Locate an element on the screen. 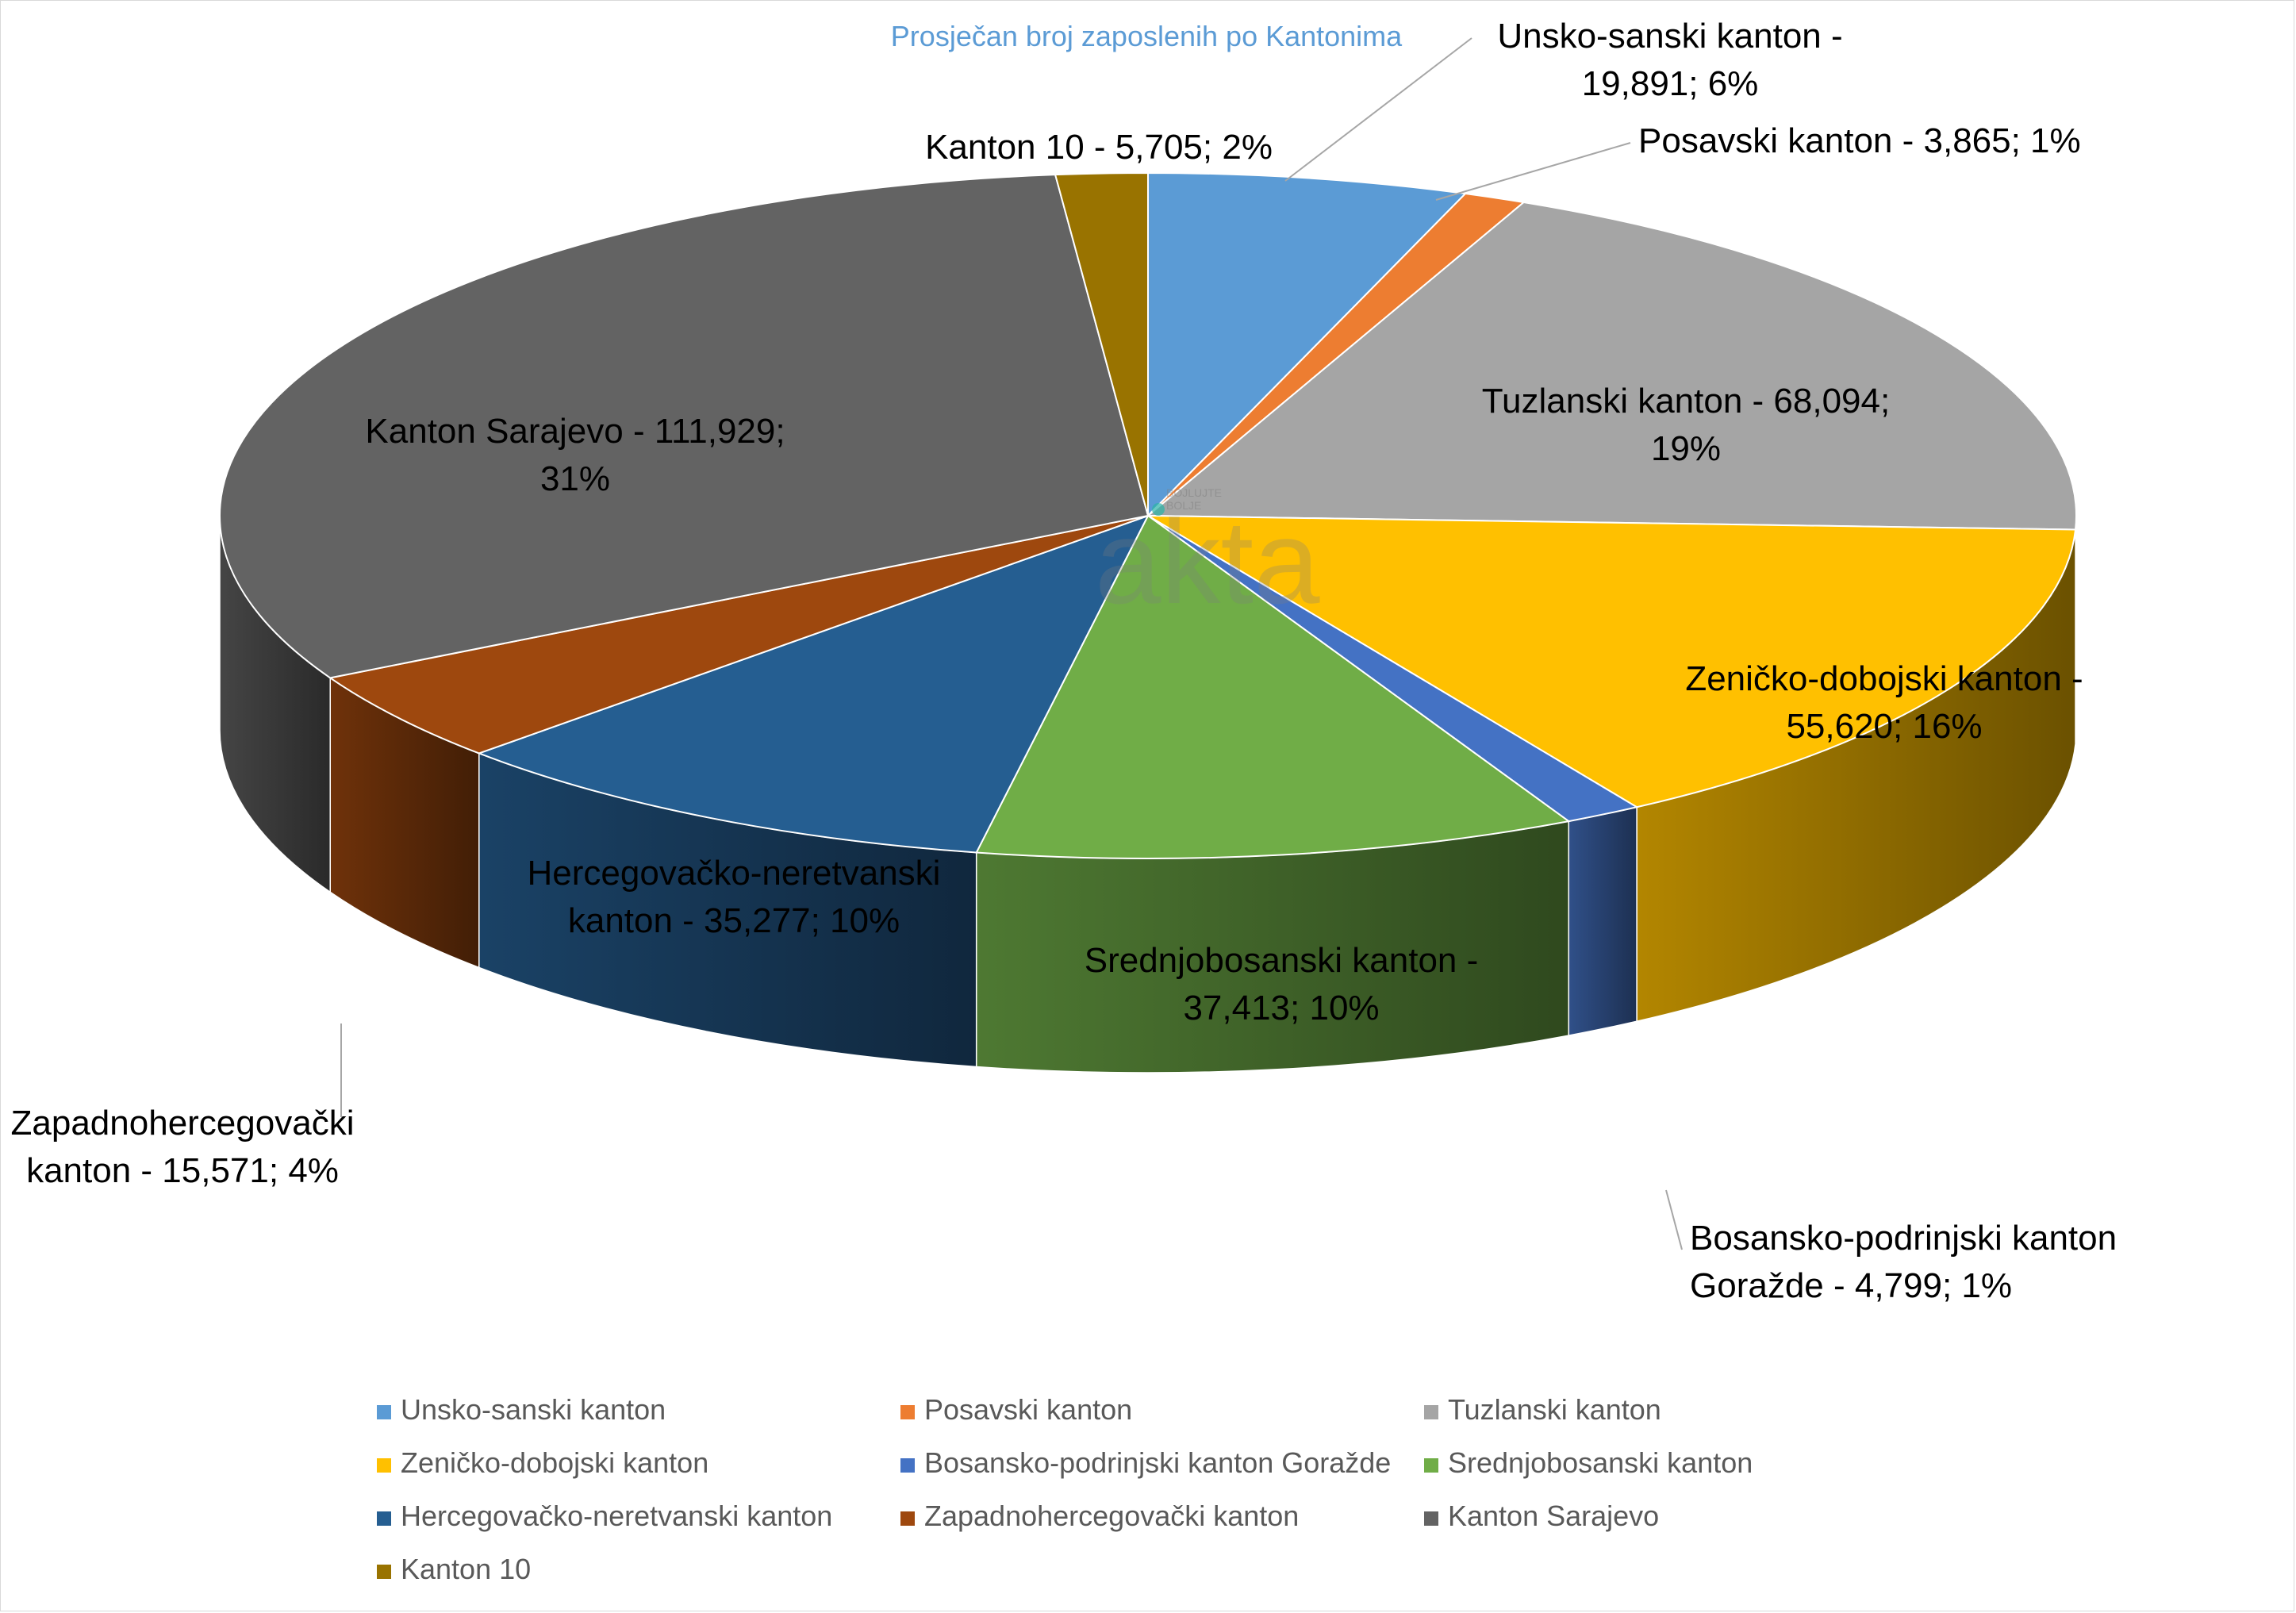  legend-item-zenicko-dobojski-kanton: Zeničko-dobojski kanton is located at coordinates (542, 1462).